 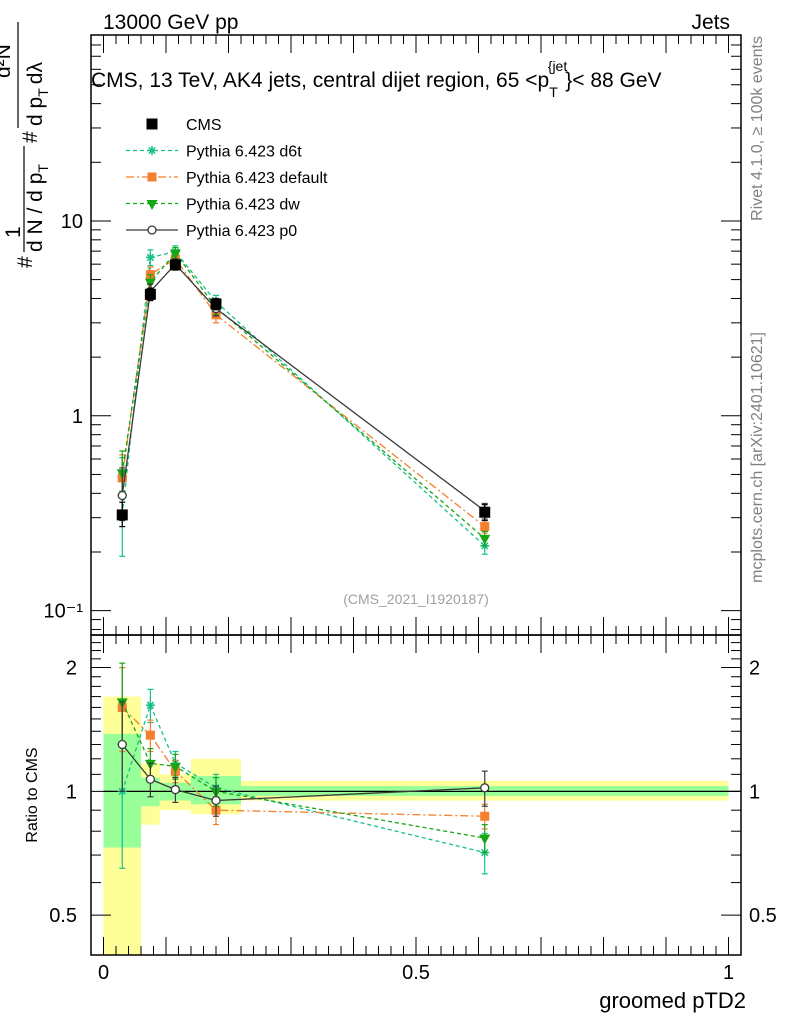 I want to click on ratio-y-tick-label-right: 2, so click(x=754, y=669).